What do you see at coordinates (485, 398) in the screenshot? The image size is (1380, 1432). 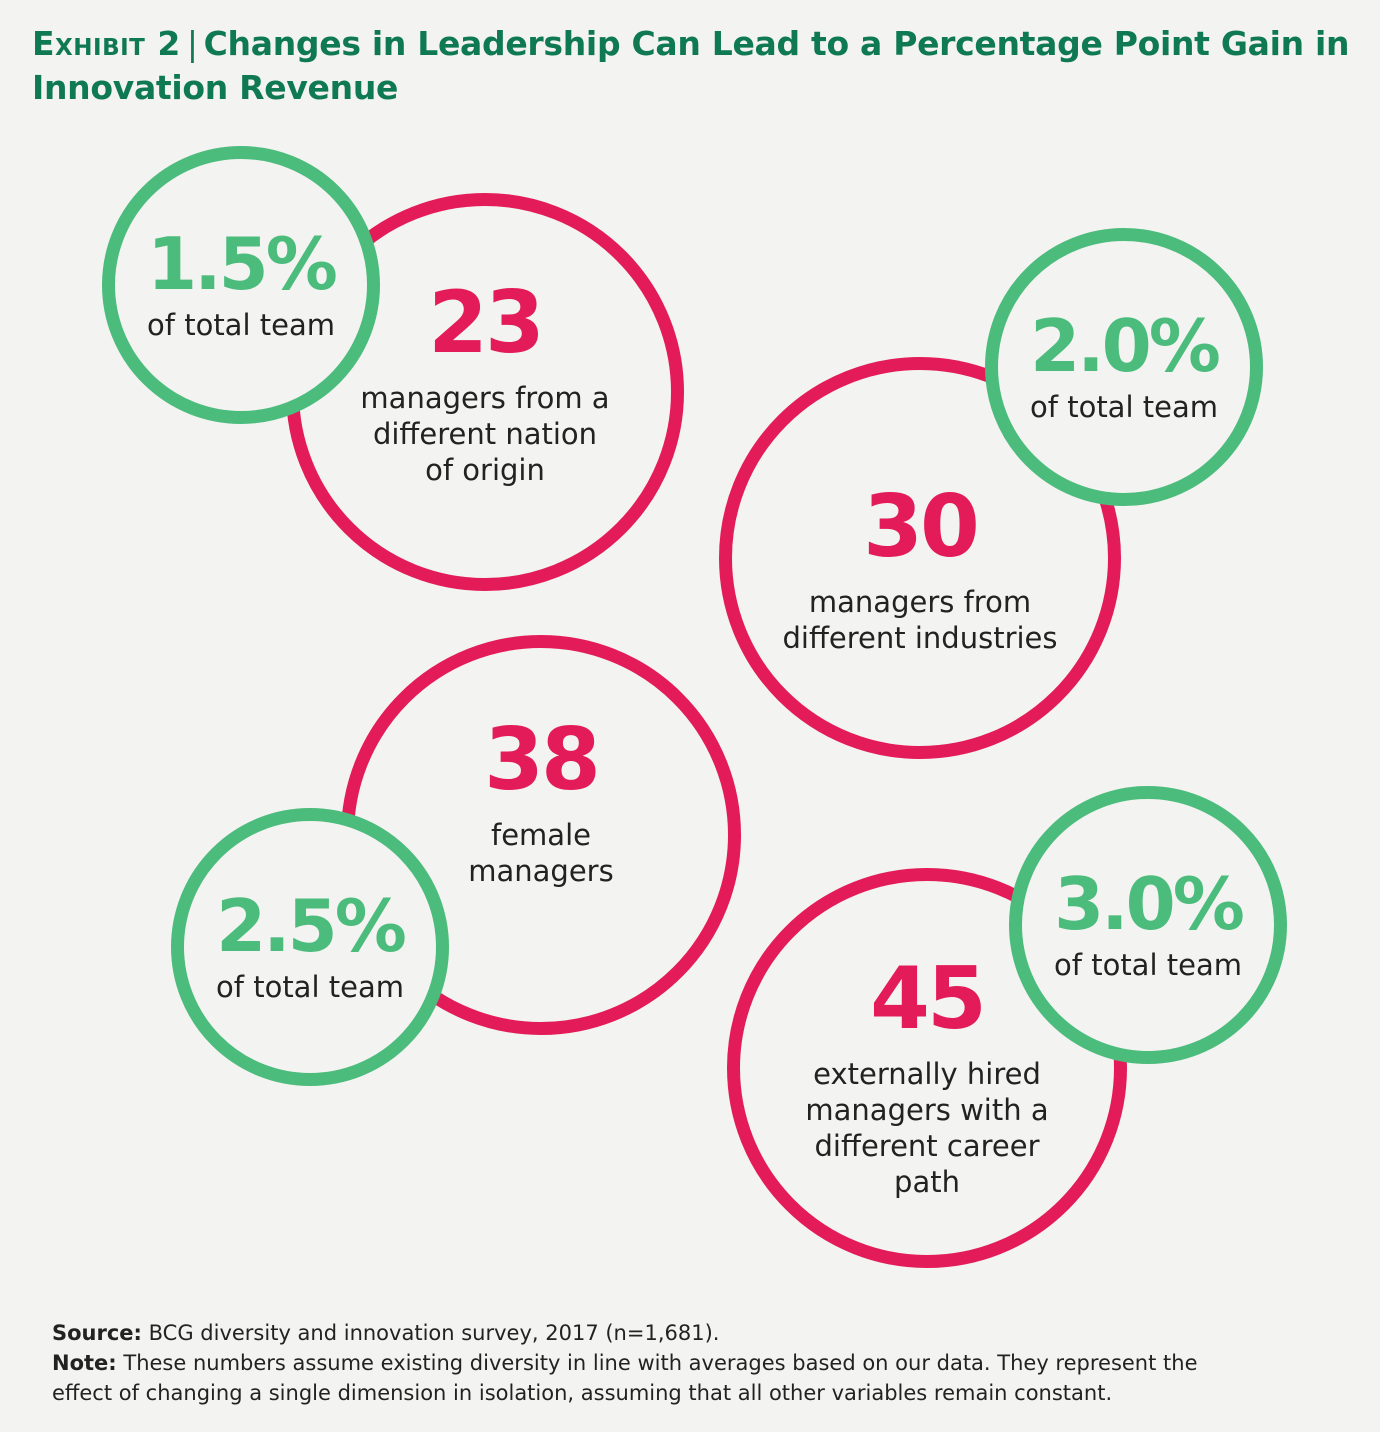 I see `description-line: managers from a` at bounding box center [485, 398].